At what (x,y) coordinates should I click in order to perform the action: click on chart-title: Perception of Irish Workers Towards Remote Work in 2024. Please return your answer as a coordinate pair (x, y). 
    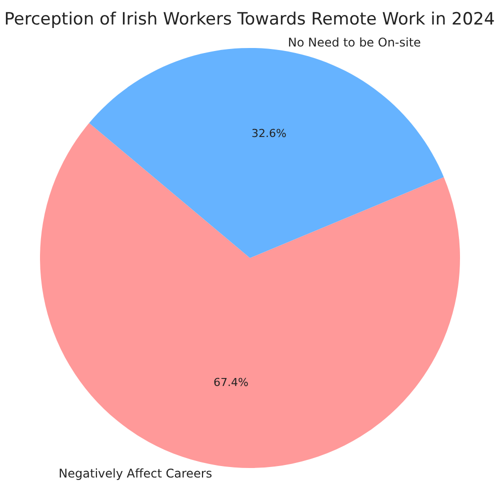
    Looking at the image, I should click on (249, 20).